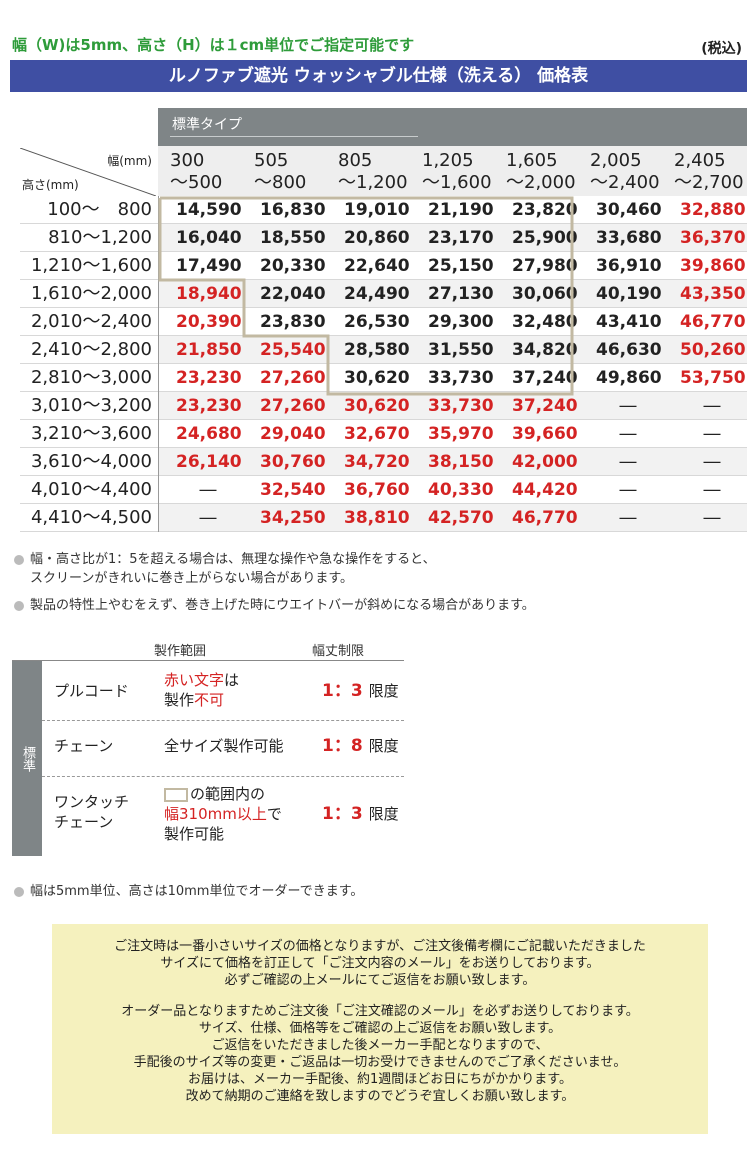 The width and height of the screenshot is (756, 1152). Describe the element at coordinates (629, 294) in the screenshot. I see `price-cell: 40,190` at that location.